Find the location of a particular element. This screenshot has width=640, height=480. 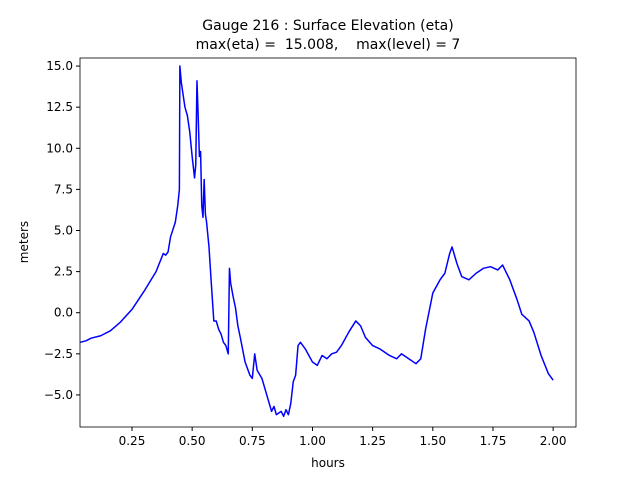

chart-subtitle: max(eta) = 15.008, max(level) = 7 is located at coordinates (328, 45).